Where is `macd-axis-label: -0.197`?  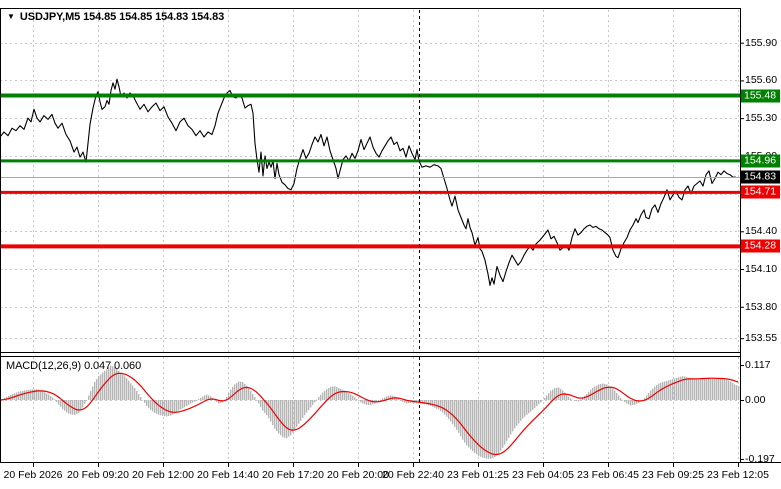
macd-axis-label: -0.197 is located at coordinates (760, 458).